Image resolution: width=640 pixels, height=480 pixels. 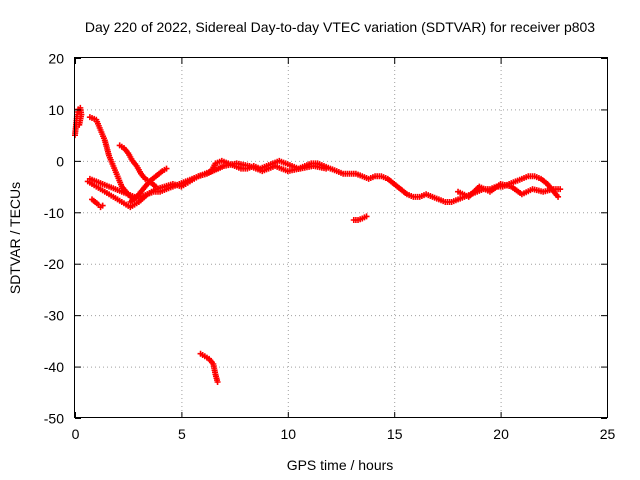 I want to click on y-tick-label: 0, so click(x=60, y=161).